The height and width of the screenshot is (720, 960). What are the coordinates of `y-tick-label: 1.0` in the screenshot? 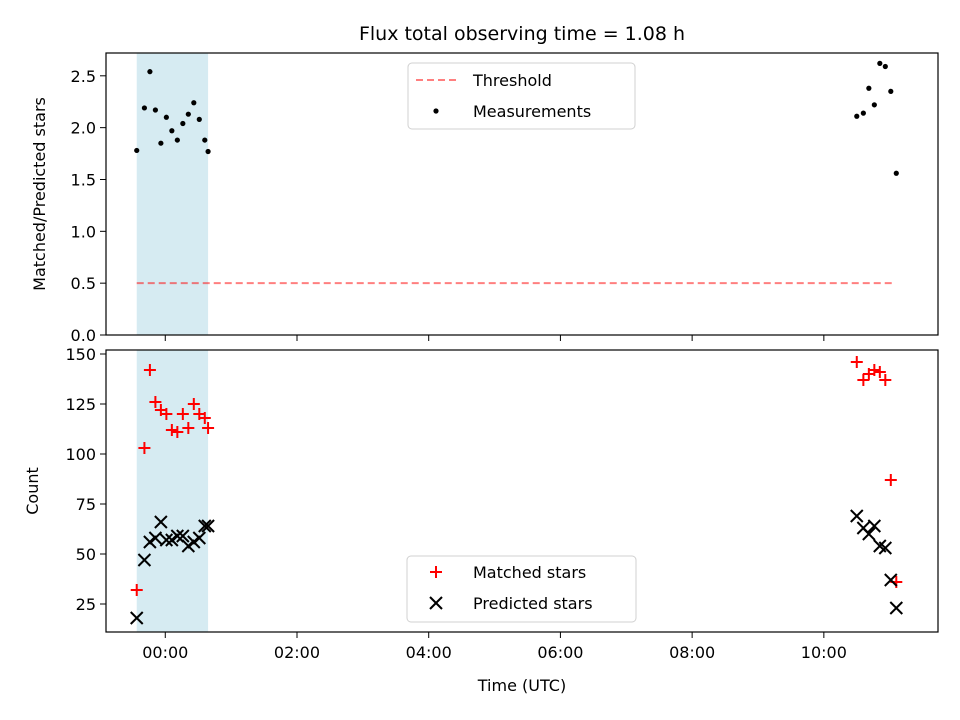 It's located at (83, 231).